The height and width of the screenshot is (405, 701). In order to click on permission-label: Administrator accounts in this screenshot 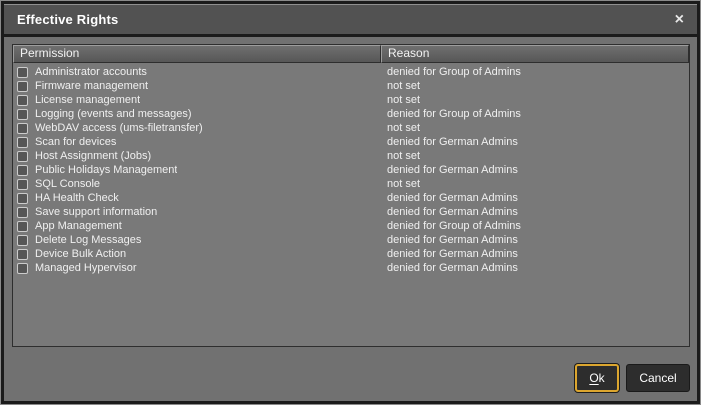, I will do `click(91, 72)`.